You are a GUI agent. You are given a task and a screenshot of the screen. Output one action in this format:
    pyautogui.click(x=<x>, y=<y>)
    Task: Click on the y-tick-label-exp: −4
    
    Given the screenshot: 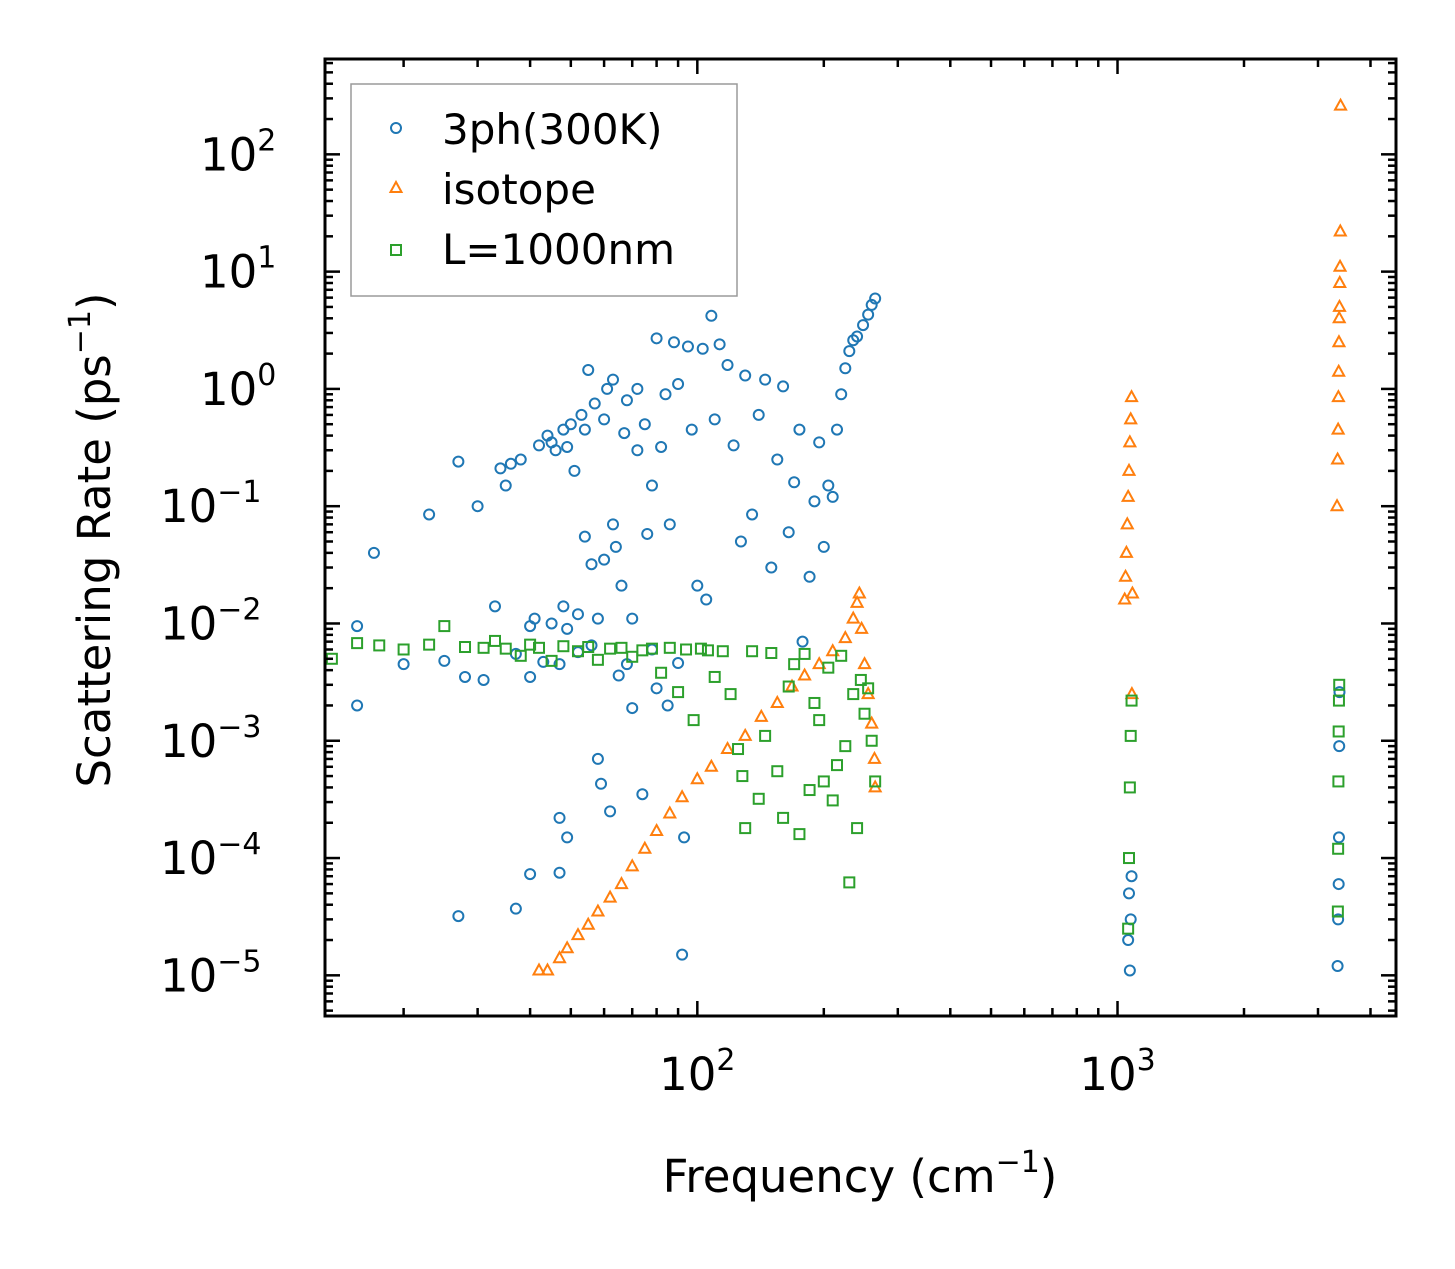 What is the action you would take?
    pyautogui.click(x=239, y=844)
    